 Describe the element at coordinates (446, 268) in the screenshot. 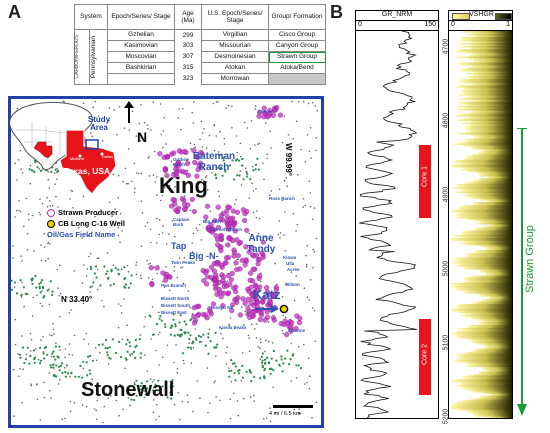

I see `depth-tick-label: 5000` at that location.